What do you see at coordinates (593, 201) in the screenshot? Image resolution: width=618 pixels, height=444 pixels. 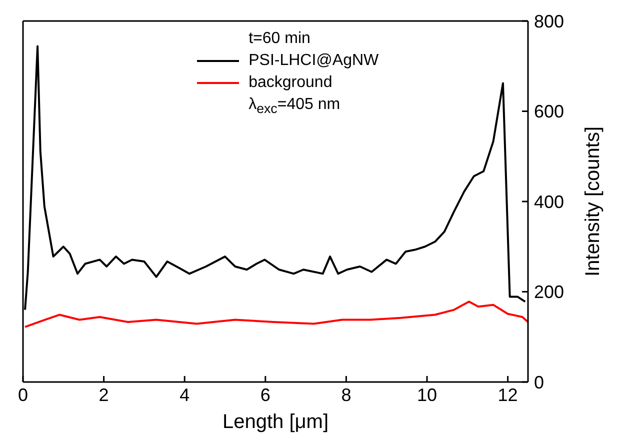 I see `y-axis-title: Intensity [counts]` at bounding box center [593, 201].